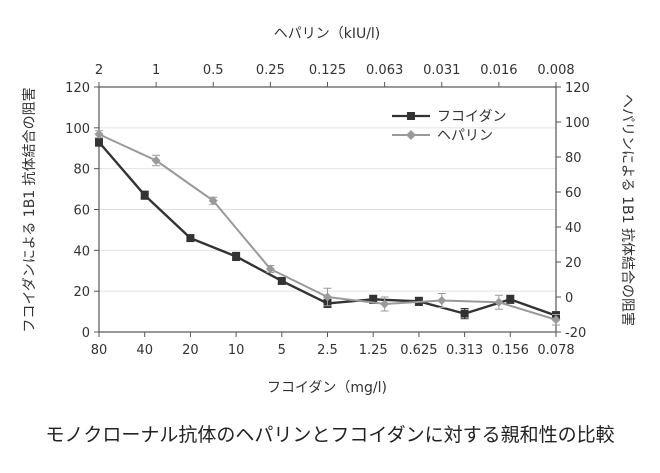 This screenshot has height=473, width=660. I want to click on y-left-tick-label: 120, so click(77, 88).